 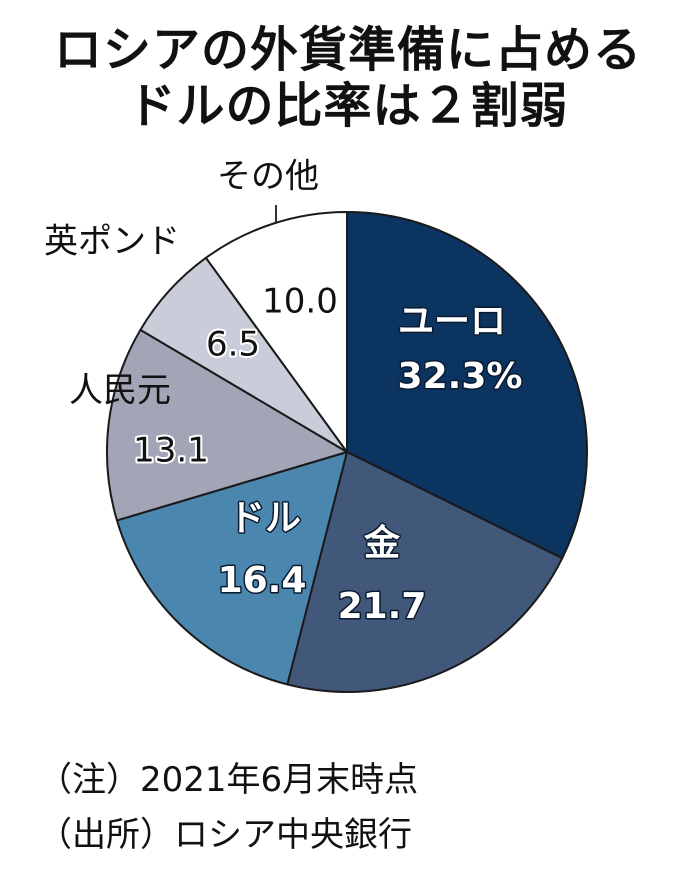 I want to click on slice-label-pound: 英ポンド, so click(x=112, y=242).